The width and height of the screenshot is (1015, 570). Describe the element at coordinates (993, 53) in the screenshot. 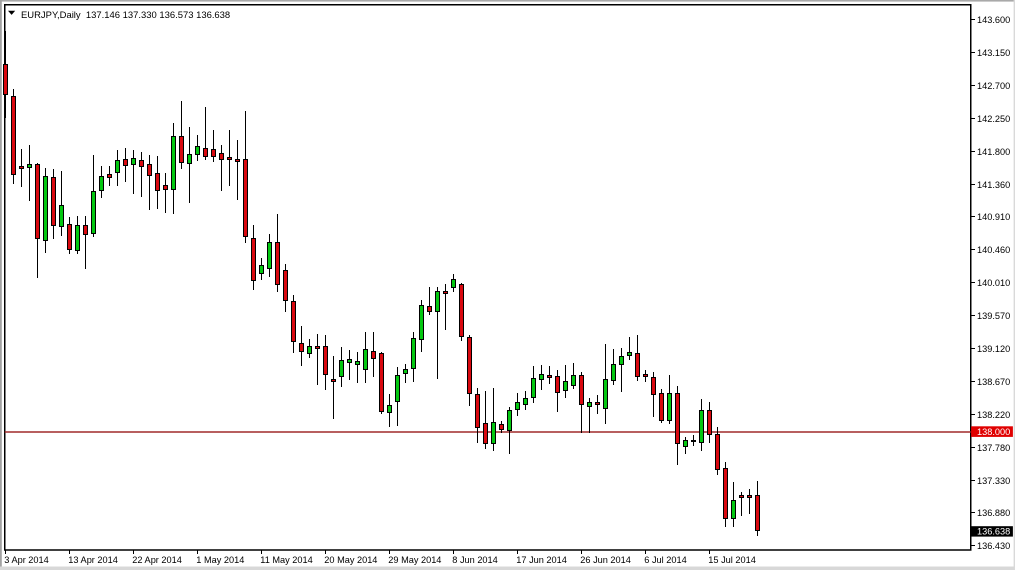

I see `svg-text: 143.150` at that location.